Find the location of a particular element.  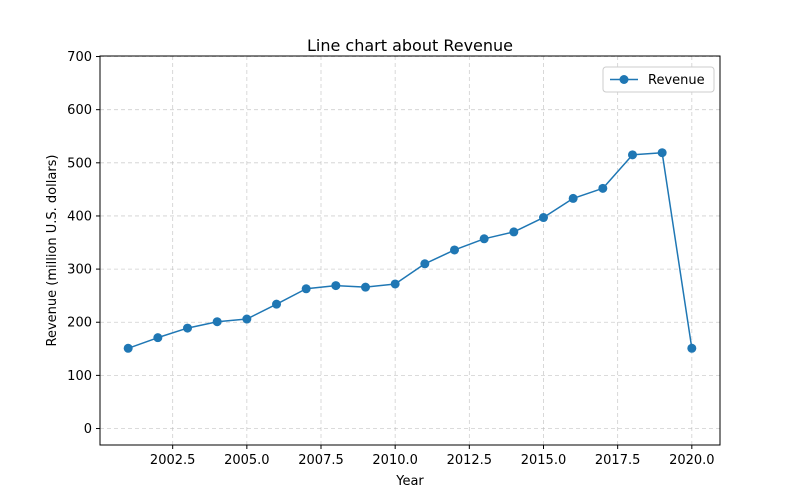

legend-marker-swatch is located at coordinates (624, 79).